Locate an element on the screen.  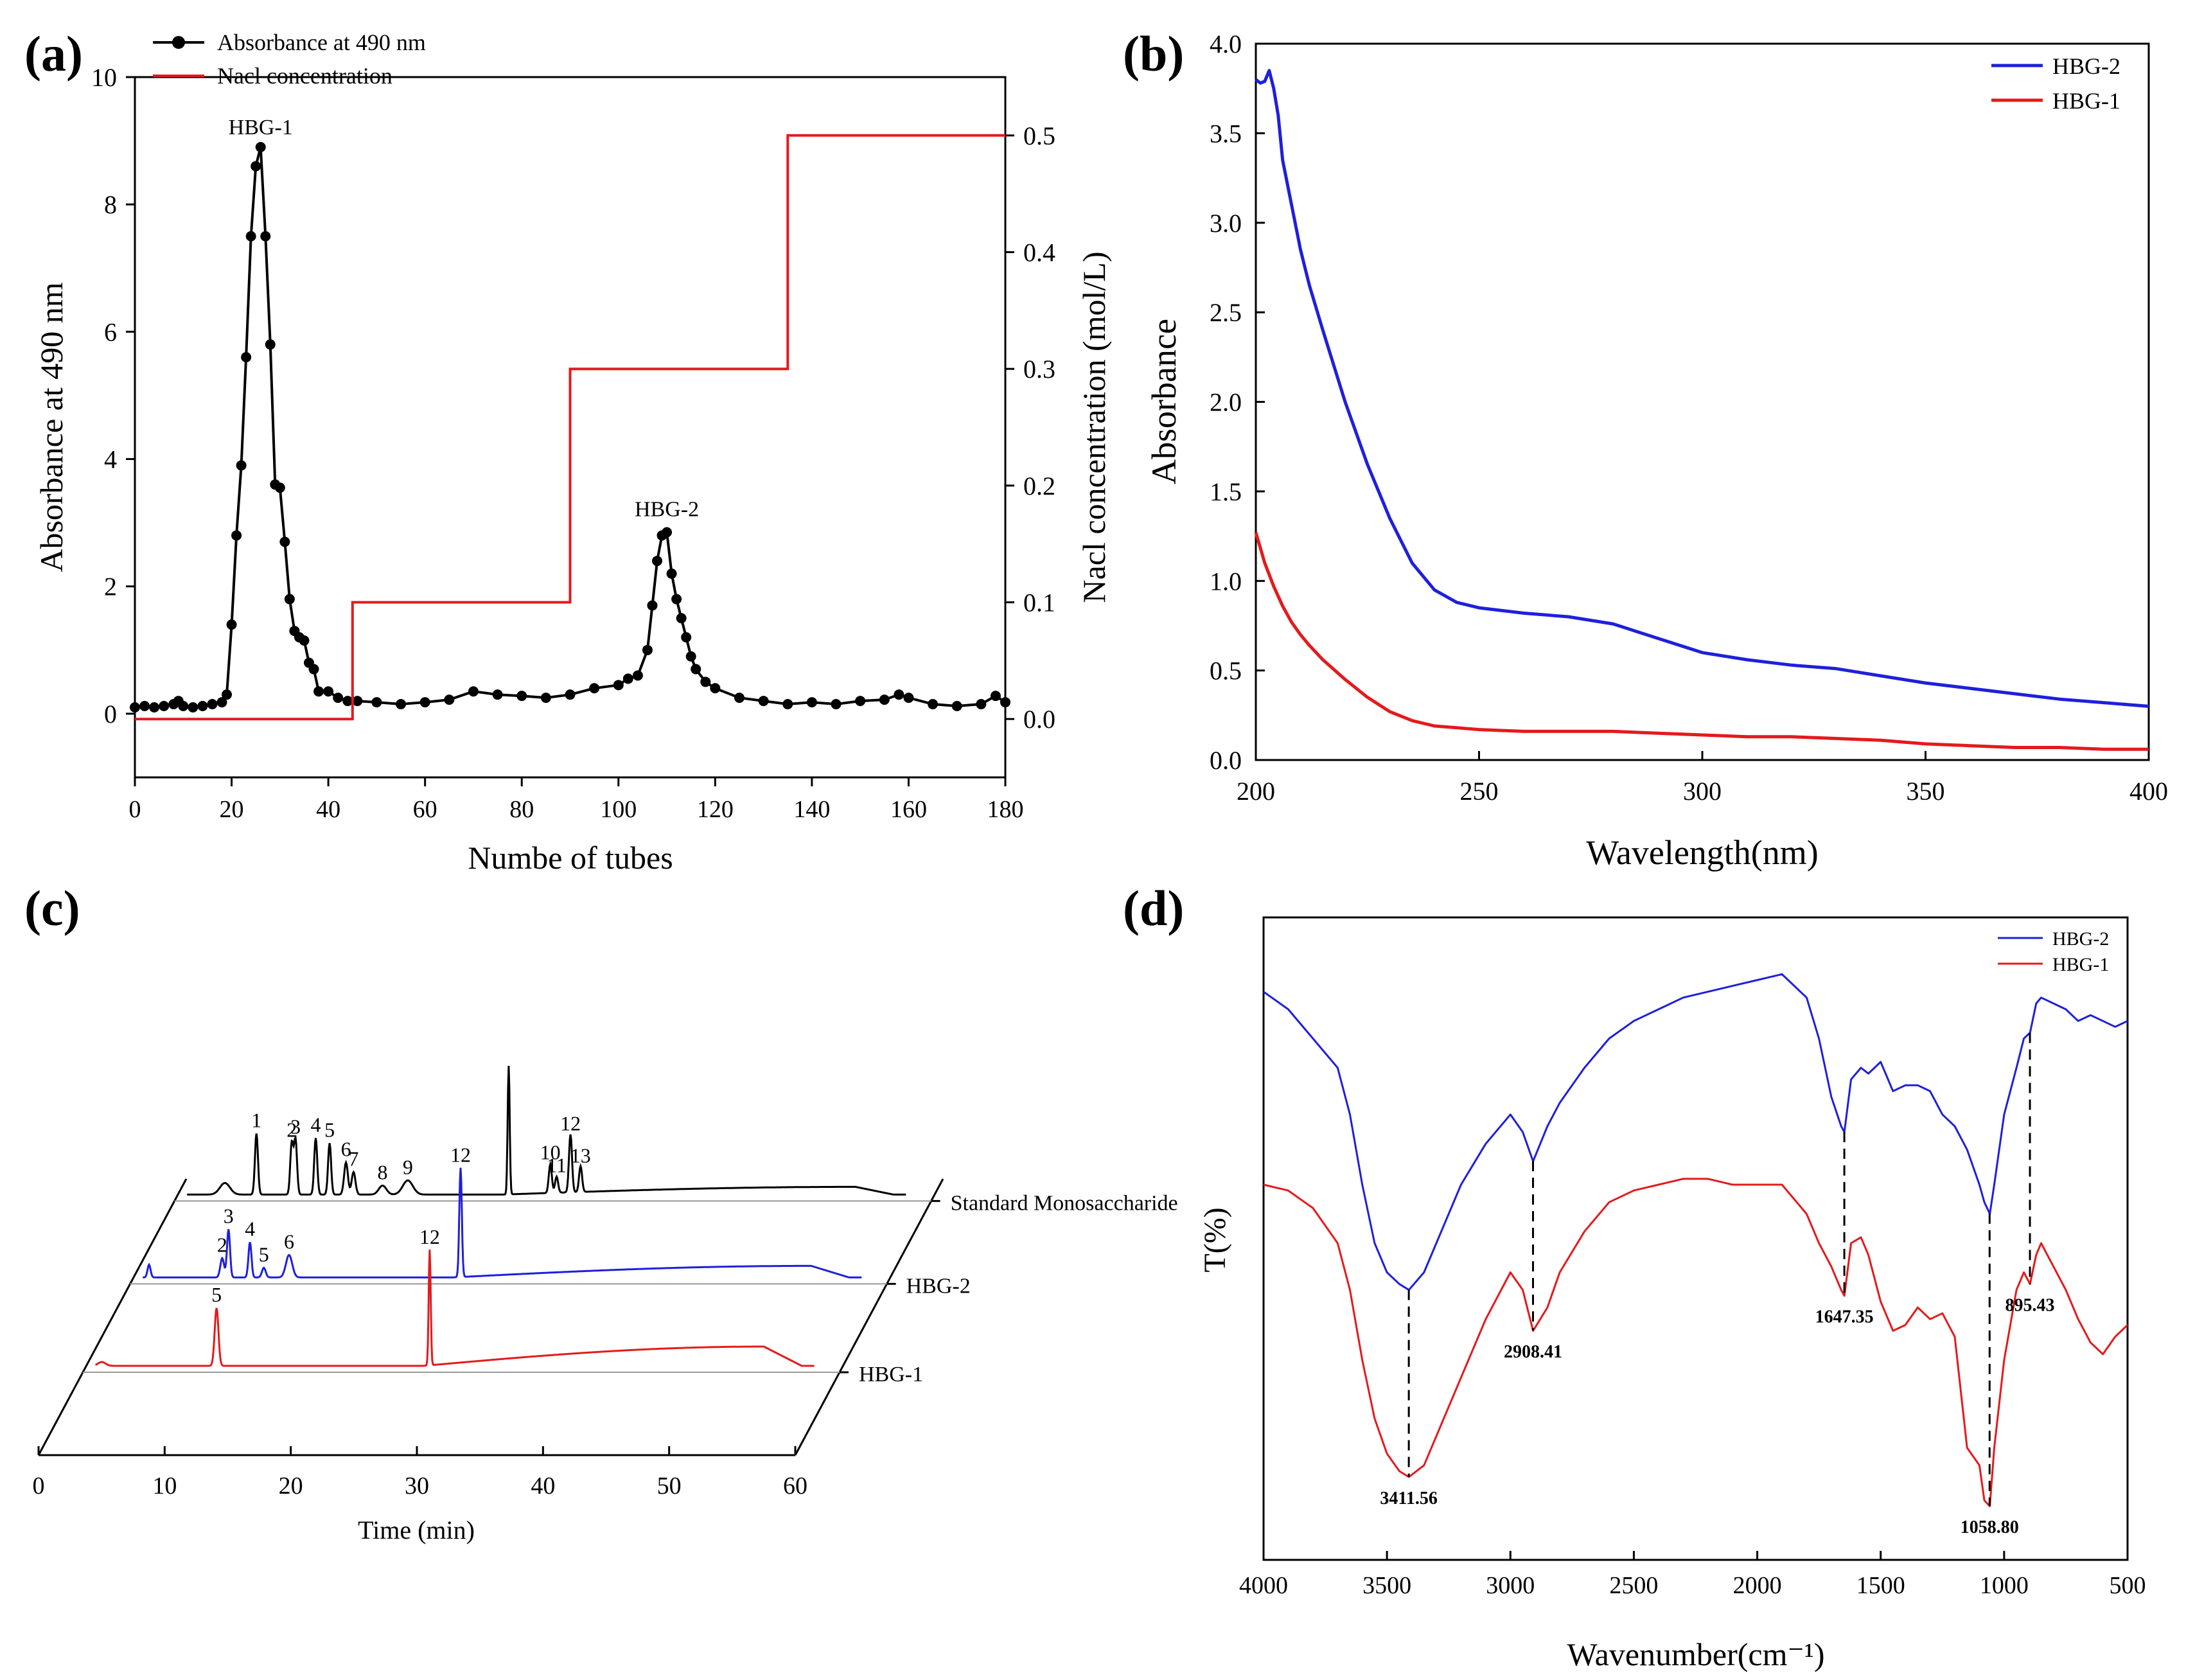
panel-c-peak-label: 9 is located at coordinates (408, 1166).